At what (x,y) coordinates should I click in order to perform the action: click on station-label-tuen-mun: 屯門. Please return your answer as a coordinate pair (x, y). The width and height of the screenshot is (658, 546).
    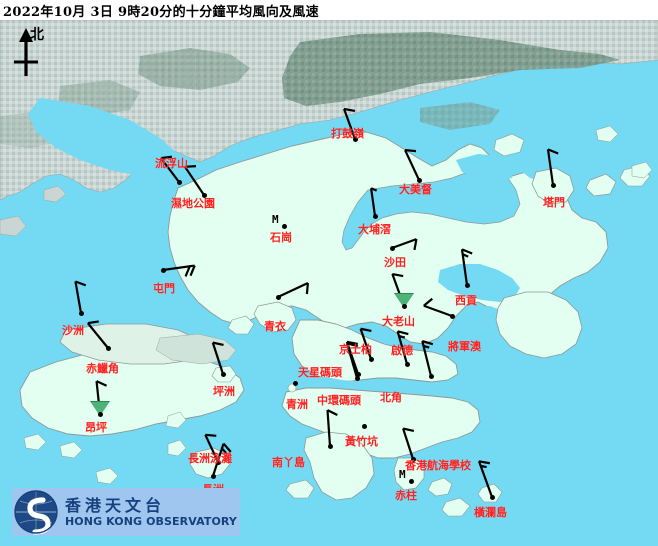
    Looking at the image, I should click on (164, 288).